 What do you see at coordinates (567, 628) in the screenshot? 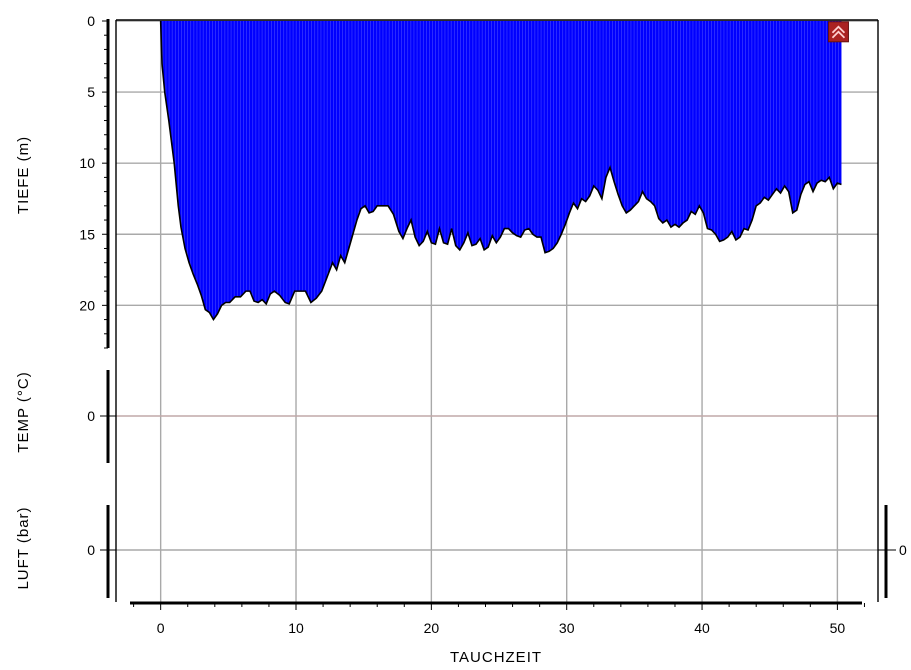
I see `x-tick-label: 30` at bounding box center [567, 628].